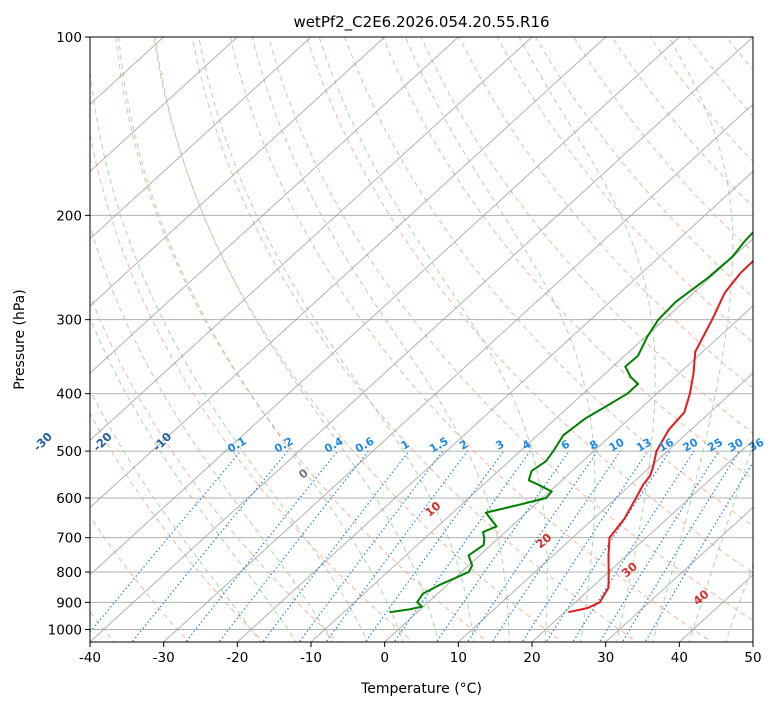 This screenshot has width=775, height=708. Describe the element at coordinates (617, 444) in the screenshot. I see `mixing-ratio-label: 10` at that location.